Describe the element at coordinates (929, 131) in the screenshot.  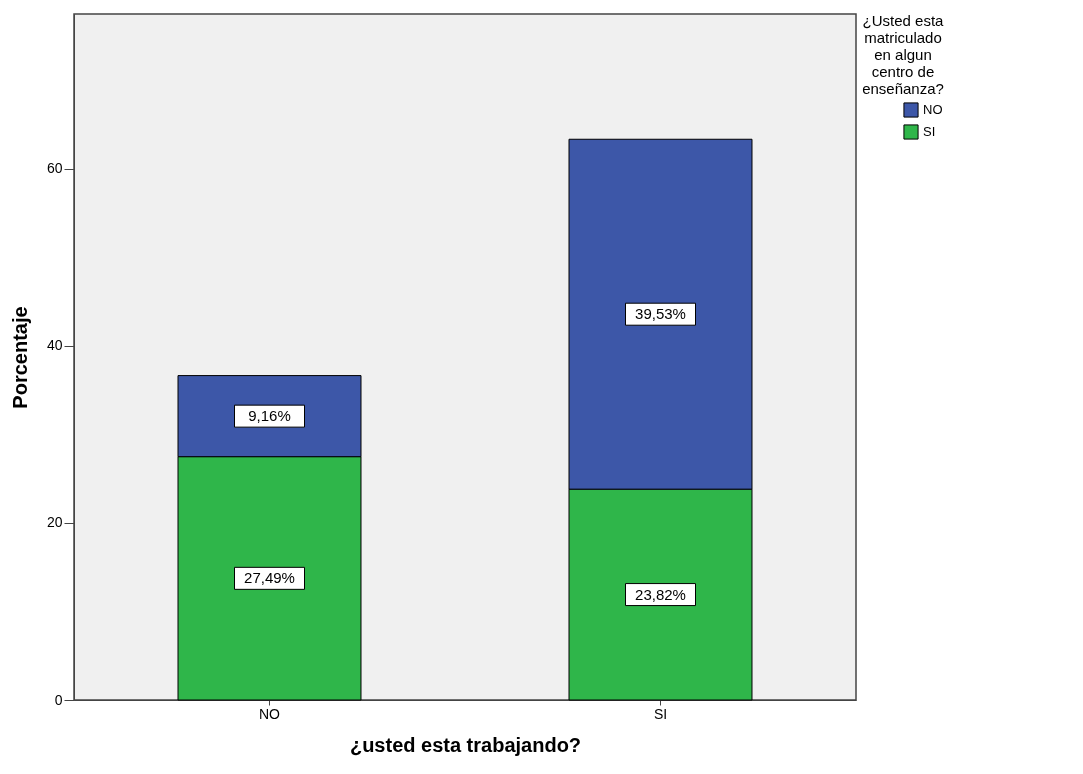
I see `legend-label: SI` at that location.